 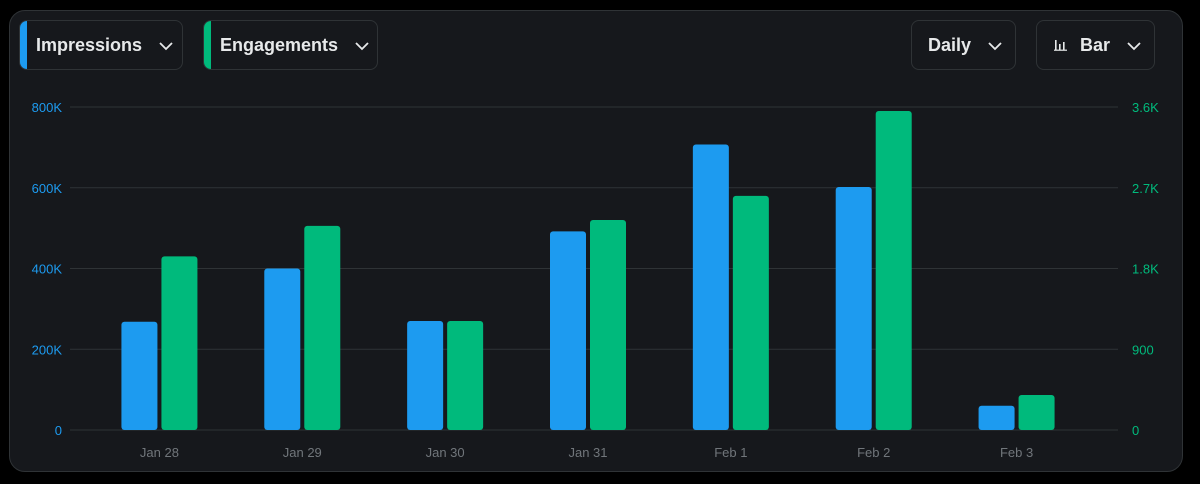 What do you see at coordinates (445, 452) in the screenshot?
I see `x-axis-tick-label: Jan 30` at bounding box center [445, 452].